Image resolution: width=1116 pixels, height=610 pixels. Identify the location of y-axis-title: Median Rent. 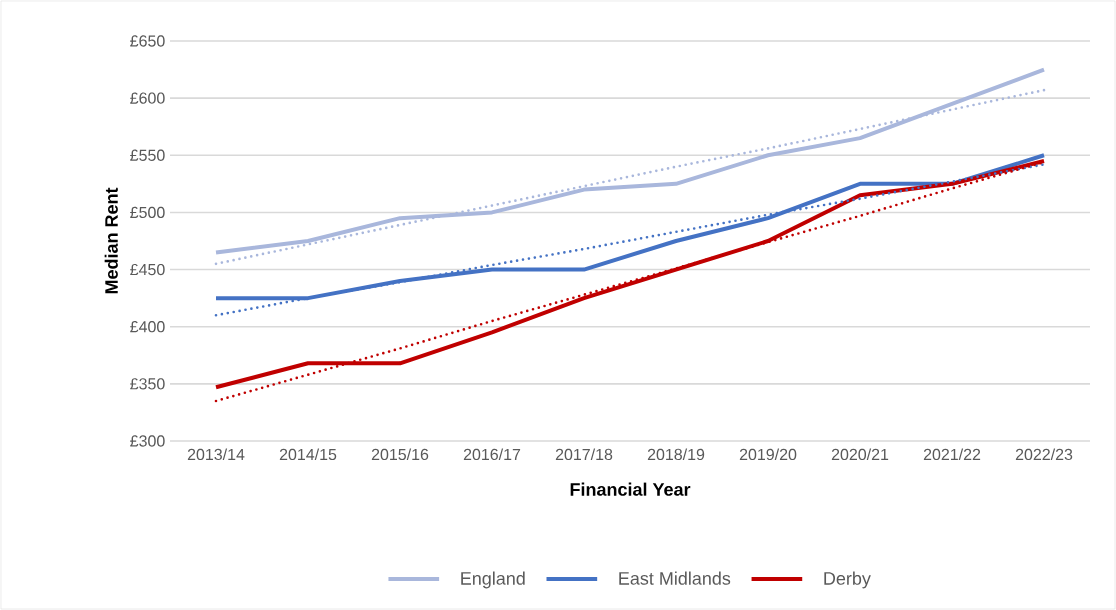
(111, 240).